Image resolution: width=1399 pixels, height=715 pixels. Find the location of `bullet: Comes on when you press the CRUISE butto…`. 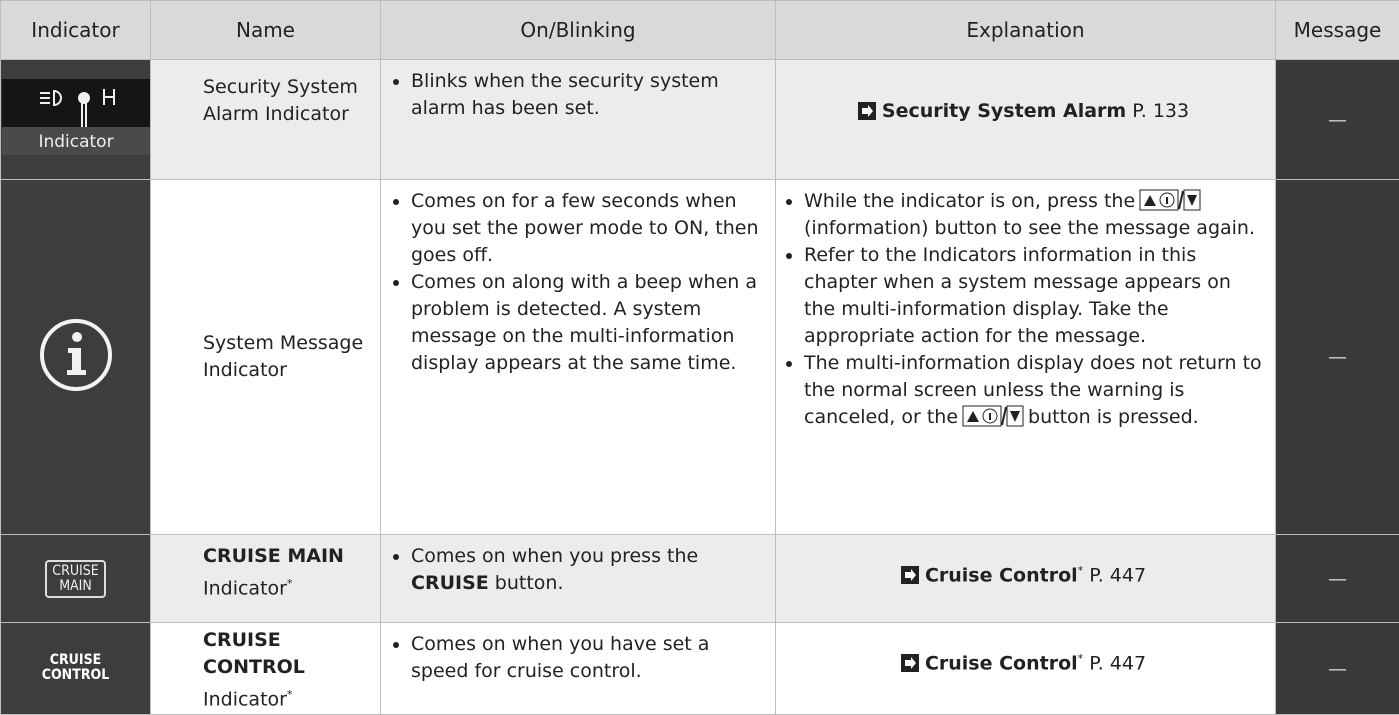

bullet: Comes on when you press the CRUISE butto… is located at coordinates (588, 570).